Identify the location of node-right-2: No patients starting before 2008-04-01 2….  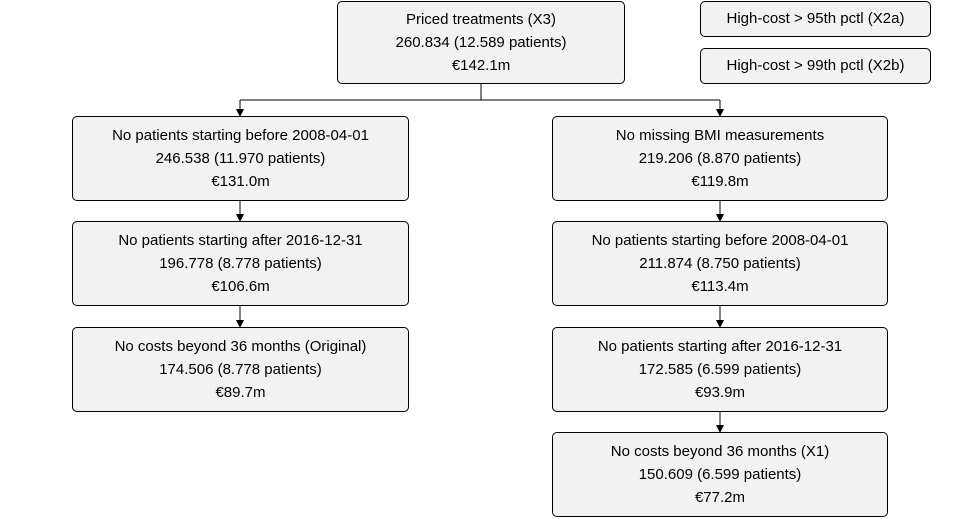
(720, 263).